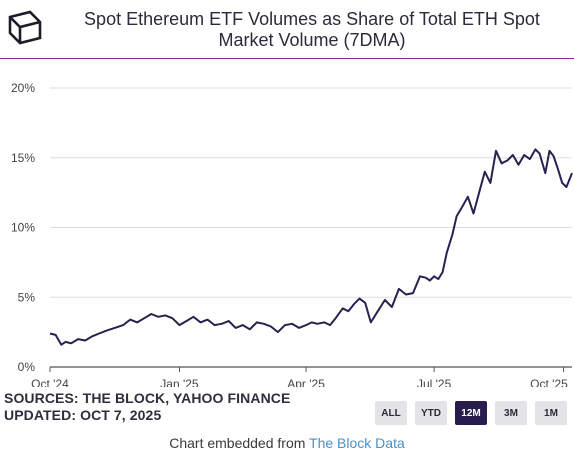 This screenshot has width=574, height=451. I want to click on x-tick-label: Oct '25, so click(549, 382).